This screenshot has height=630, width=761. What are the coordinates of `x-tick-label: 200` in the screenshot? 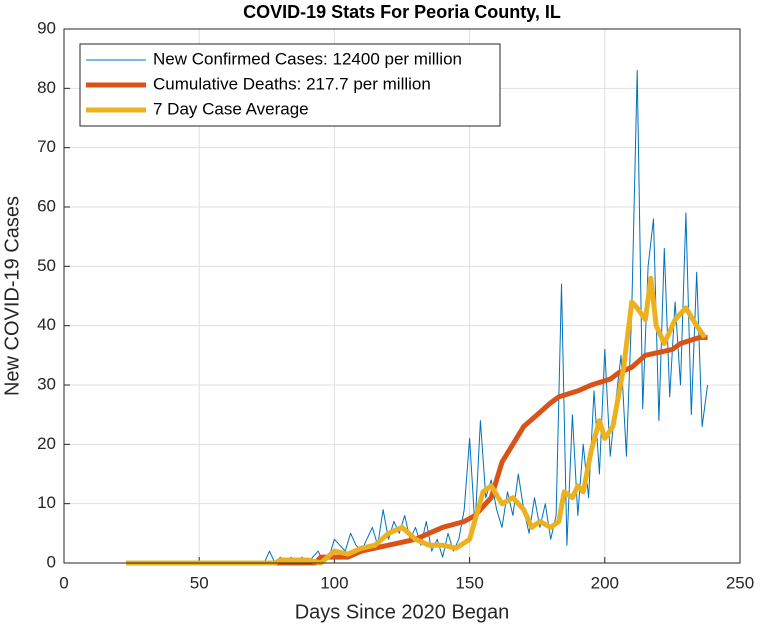 It's located at (605, 582).